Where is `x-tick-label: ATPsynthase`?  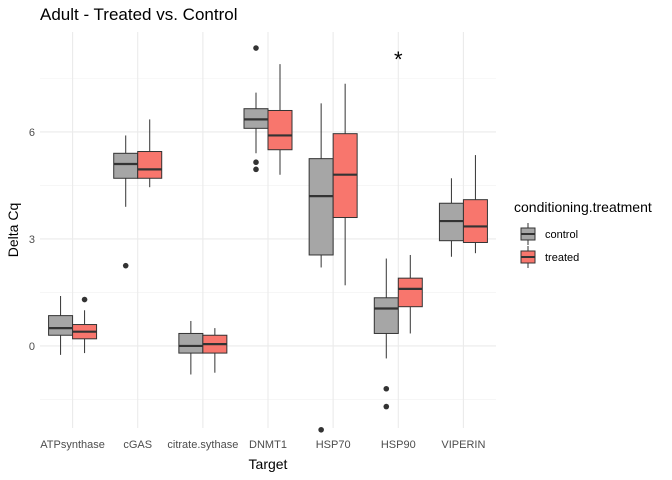
x-tick-label: ATPsynthase is located at coordinates (72, 445).